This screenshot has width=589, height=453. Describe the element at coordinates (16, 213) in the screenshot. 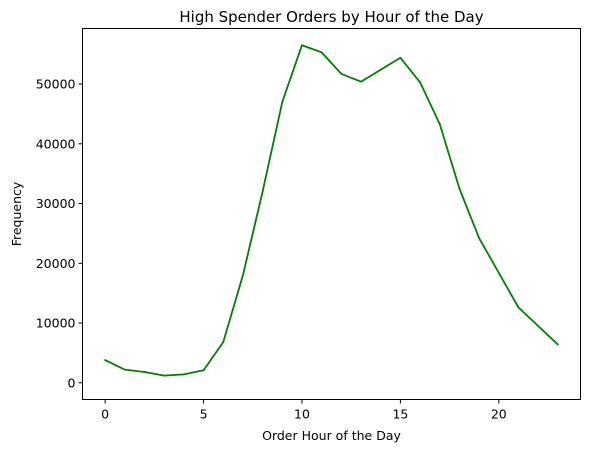

I see `y-axis-label: Frequency` at that location.